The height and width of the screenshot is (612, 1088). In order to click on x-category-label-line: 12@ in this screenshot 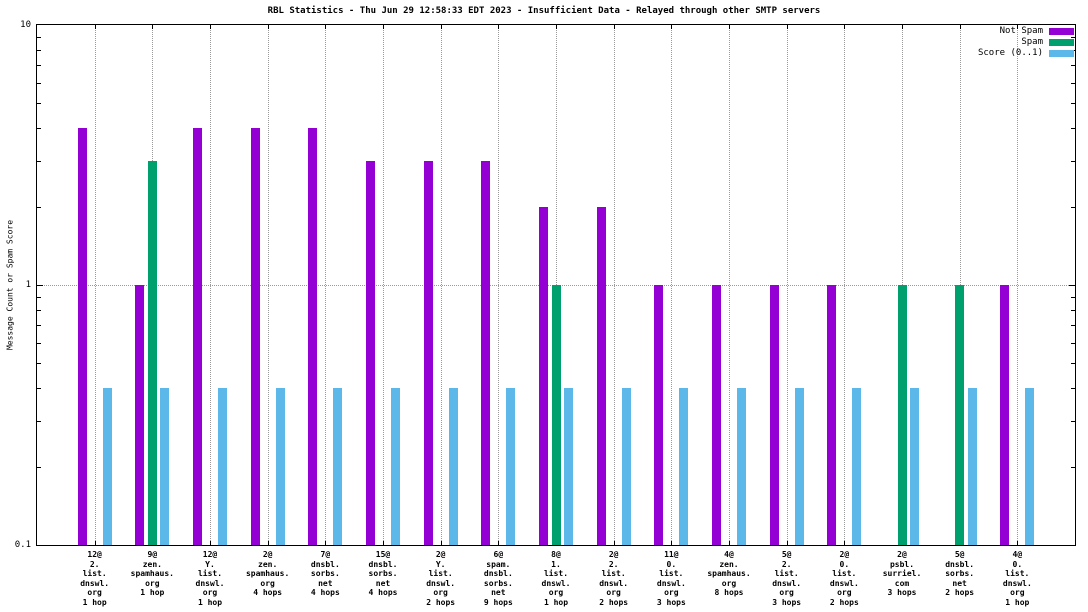, I will do `click(94, 554)`.